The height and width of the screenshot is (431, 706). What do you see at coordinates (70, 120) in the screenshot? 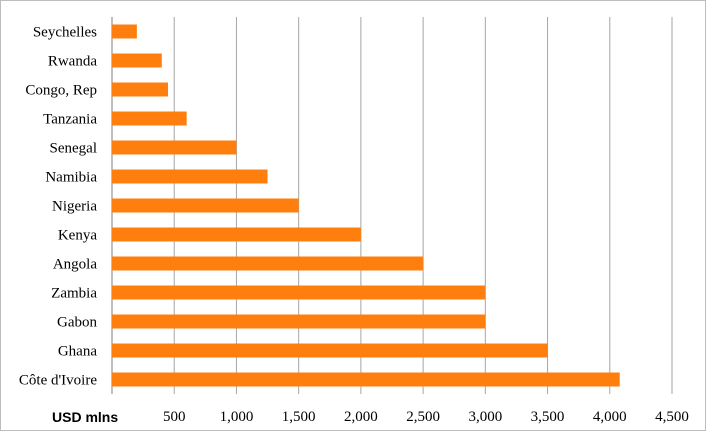
I see `category-label: Tanzania` at bounding box center [70, 120].